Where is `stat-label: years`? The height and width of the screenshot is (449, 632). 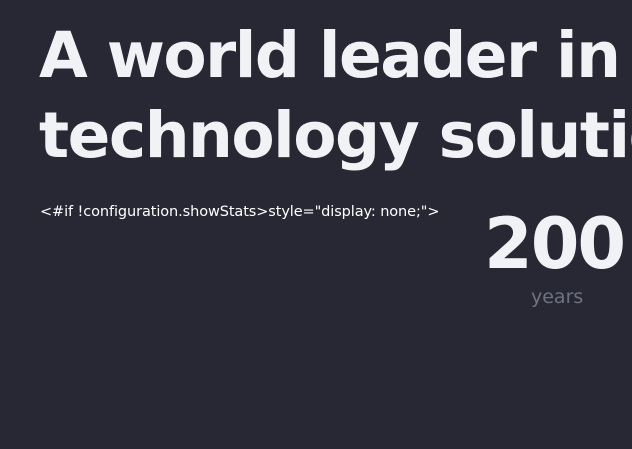 stat-label: years is located at coordinates (557, 297).